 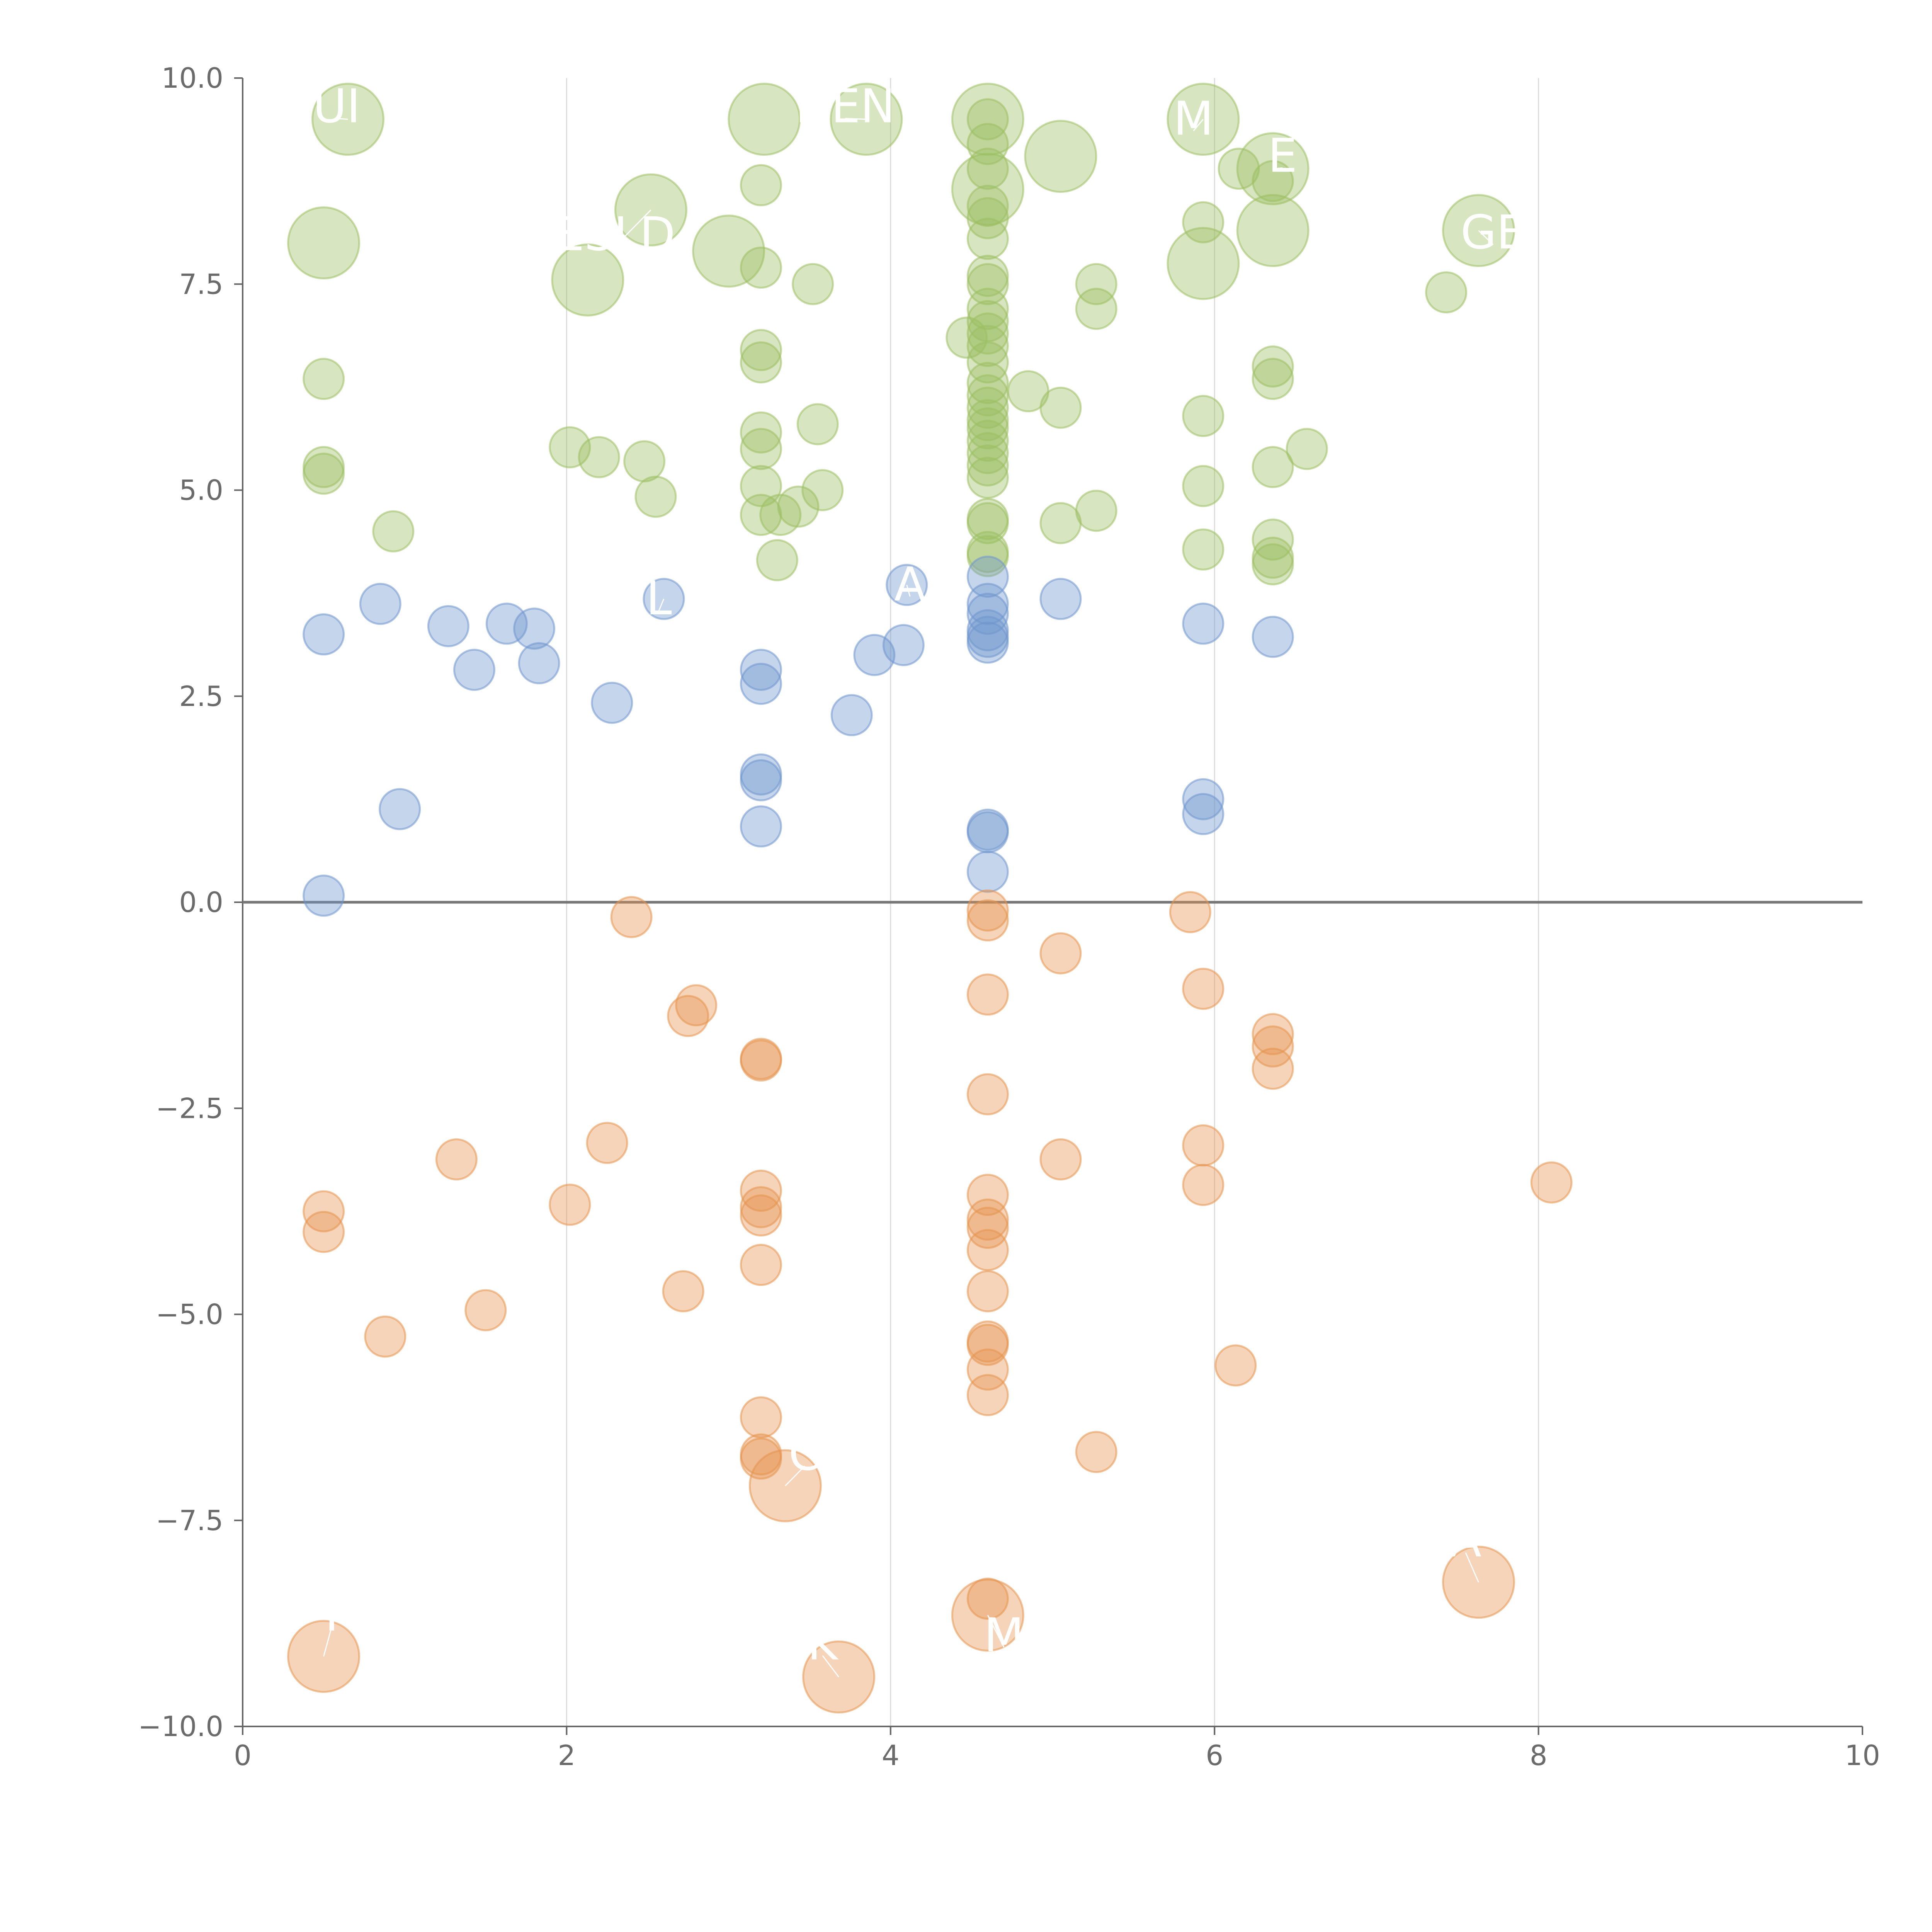 I want to click on x-tick-label: 10, so click(x=1863, y=1756).